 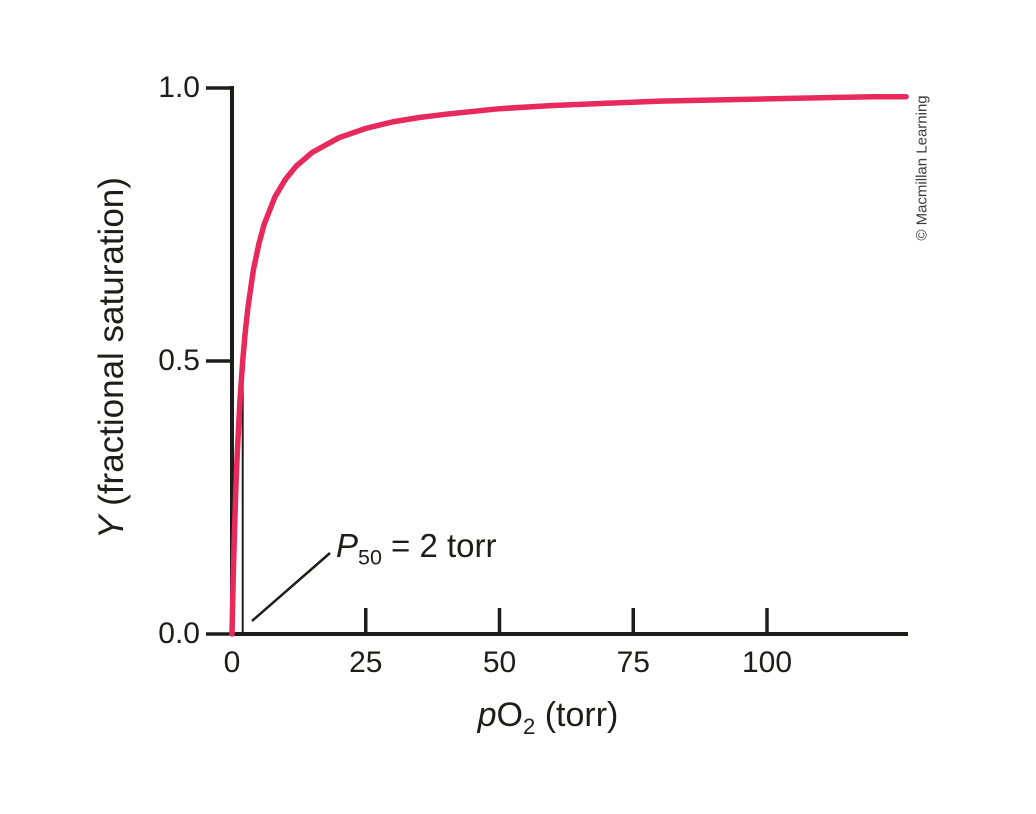 I want to click on x-tick-label-0: 0, so click(x=232, y=662).